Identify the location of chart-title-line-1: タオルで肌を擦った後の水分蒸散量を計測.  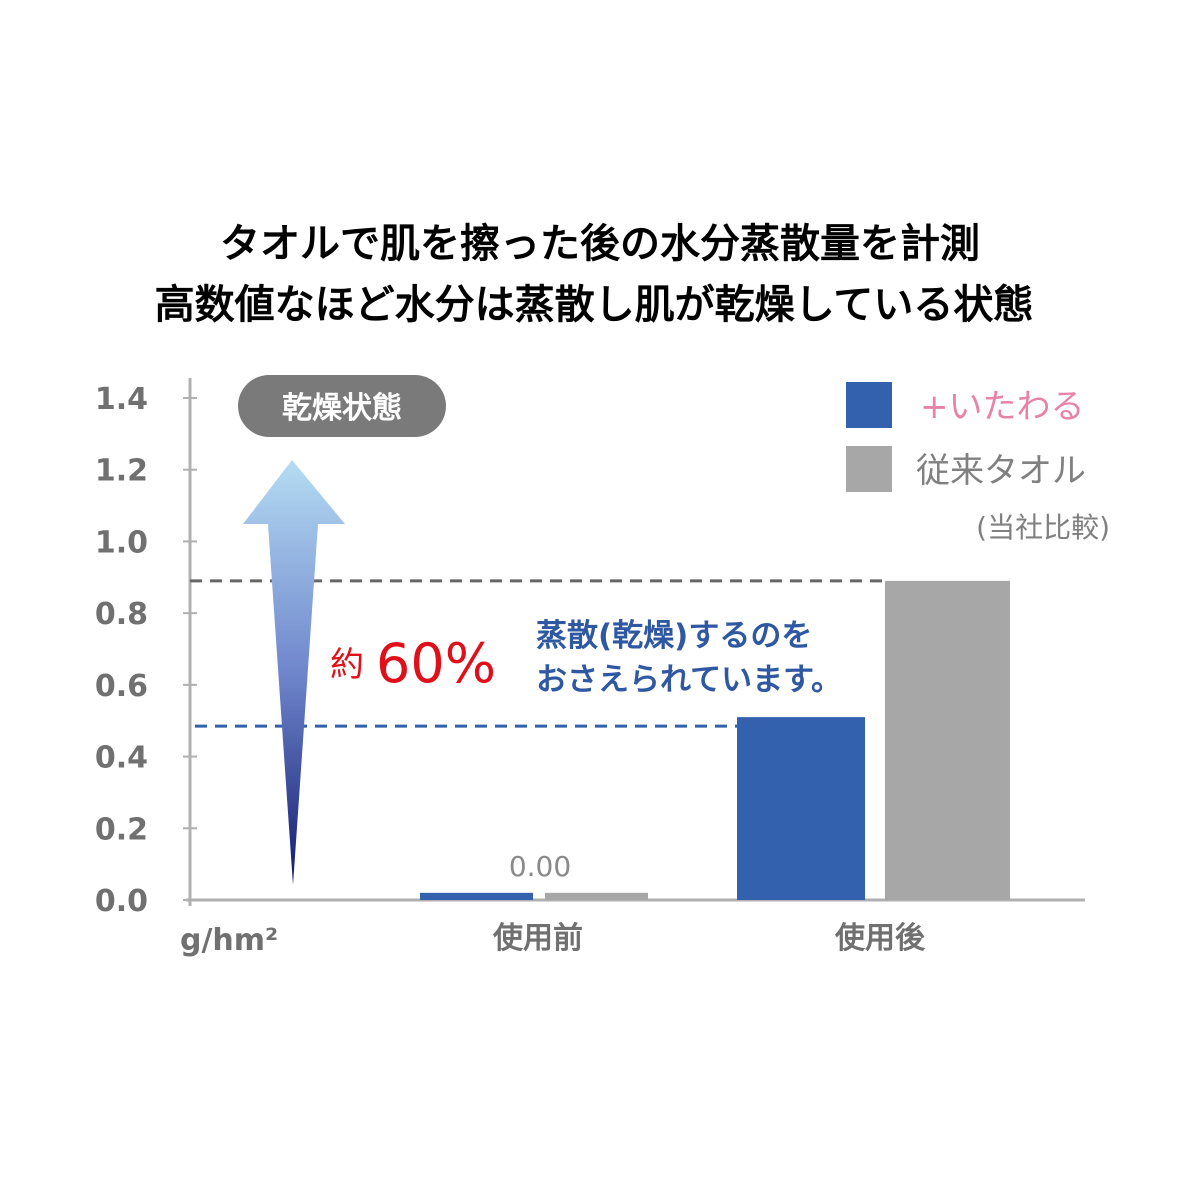
(600, 244).